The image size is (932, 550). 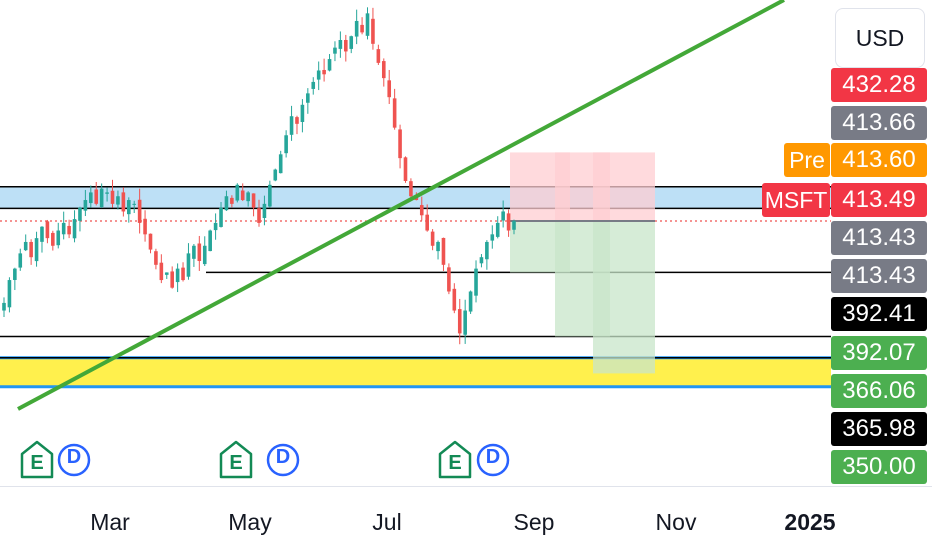 I want to click on time-axis-label: Jul, so click(x=387, y=522).